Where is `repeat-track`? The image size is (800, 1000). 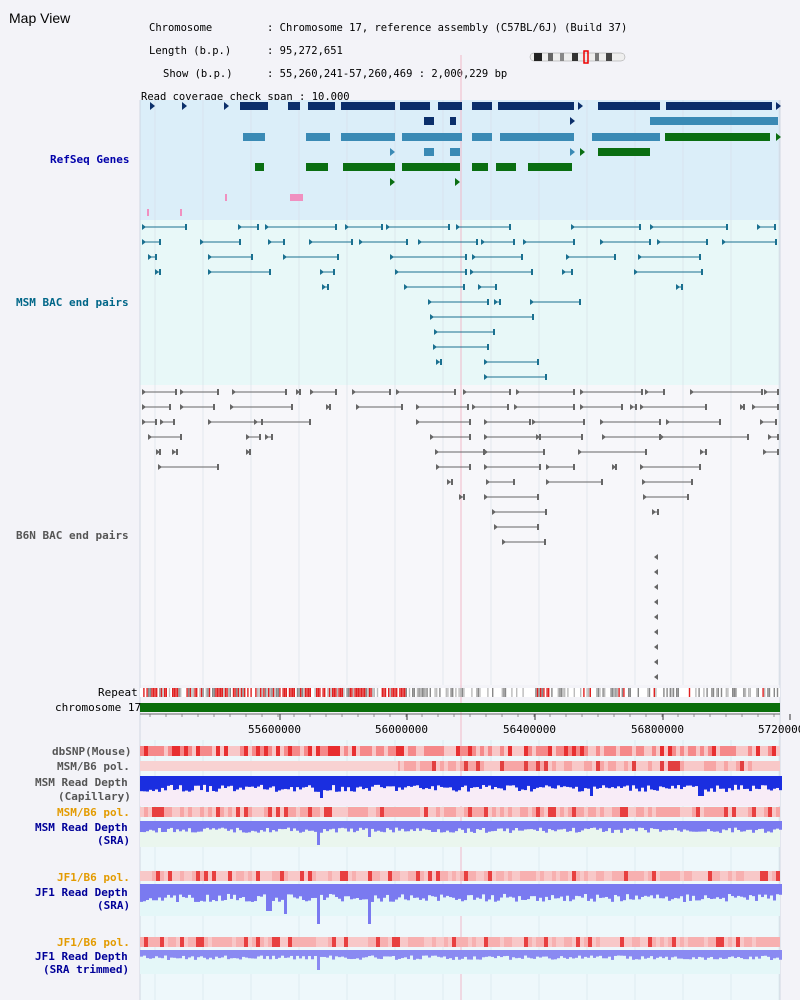
repeat-track is located at coordinates (460, 692).